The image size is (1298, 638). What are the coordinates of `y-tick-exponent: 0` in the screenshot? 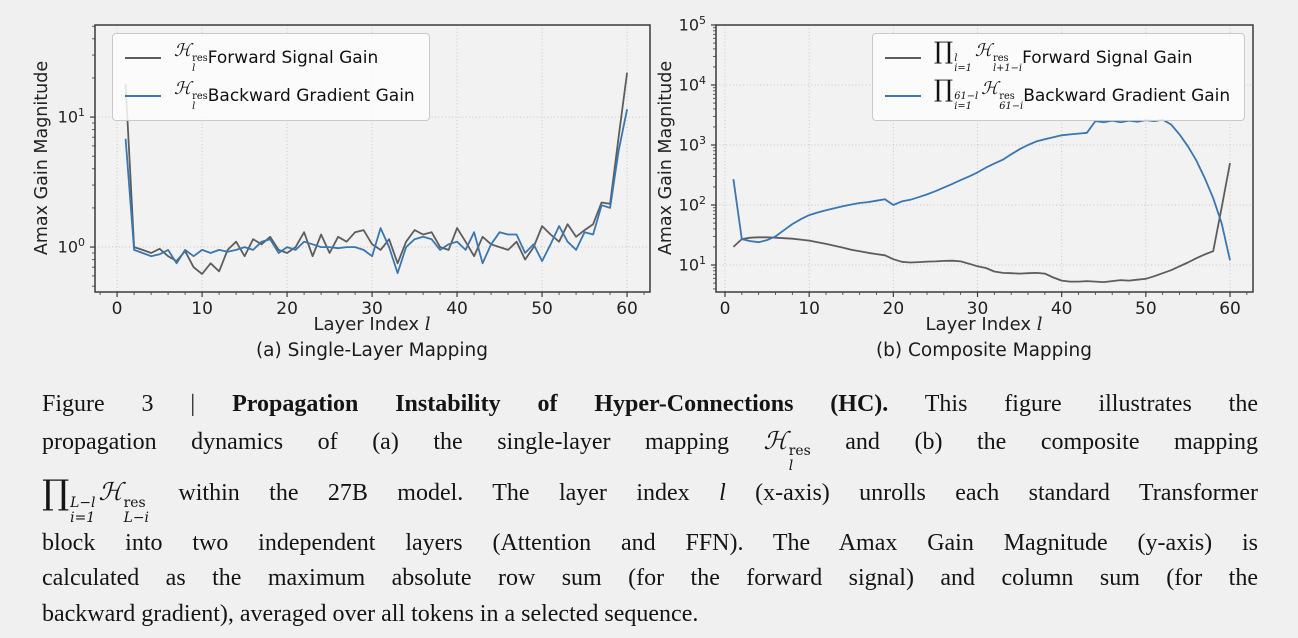 It's located at (81, 243).